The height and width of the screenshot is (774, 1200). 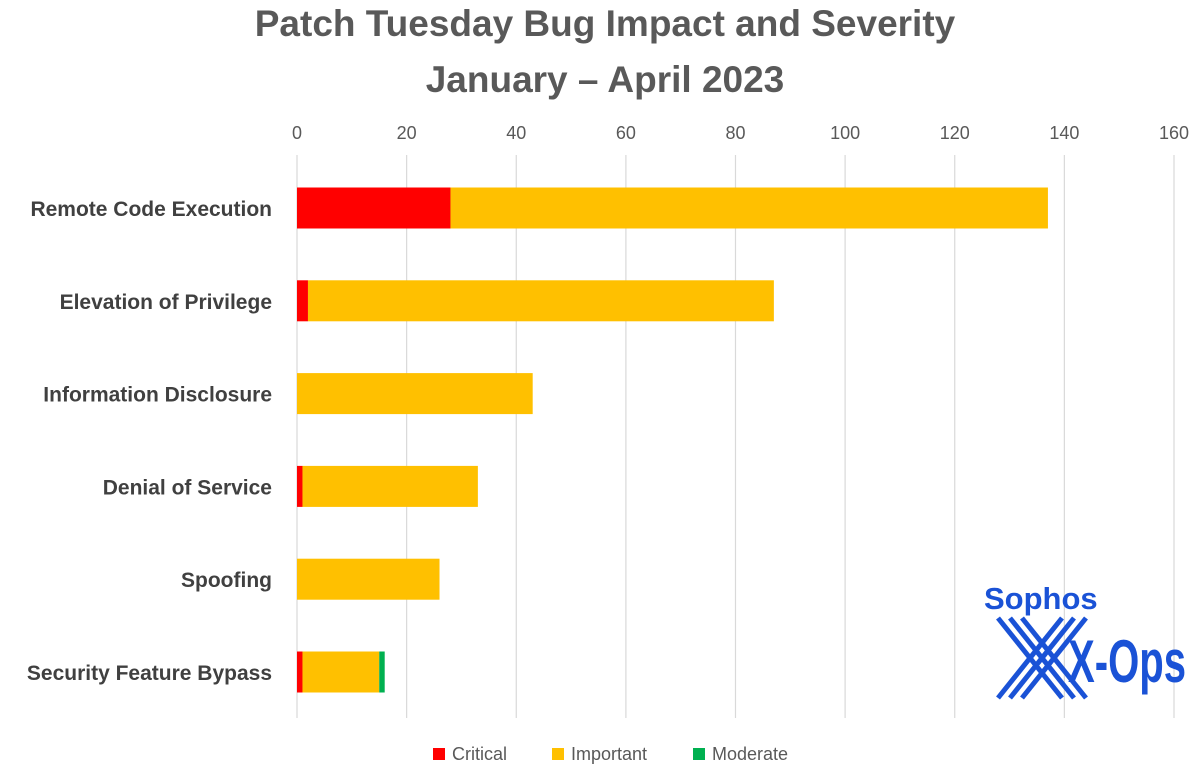 I want to click on category-label: Remote Code Execution, so click(x=151, y=209).